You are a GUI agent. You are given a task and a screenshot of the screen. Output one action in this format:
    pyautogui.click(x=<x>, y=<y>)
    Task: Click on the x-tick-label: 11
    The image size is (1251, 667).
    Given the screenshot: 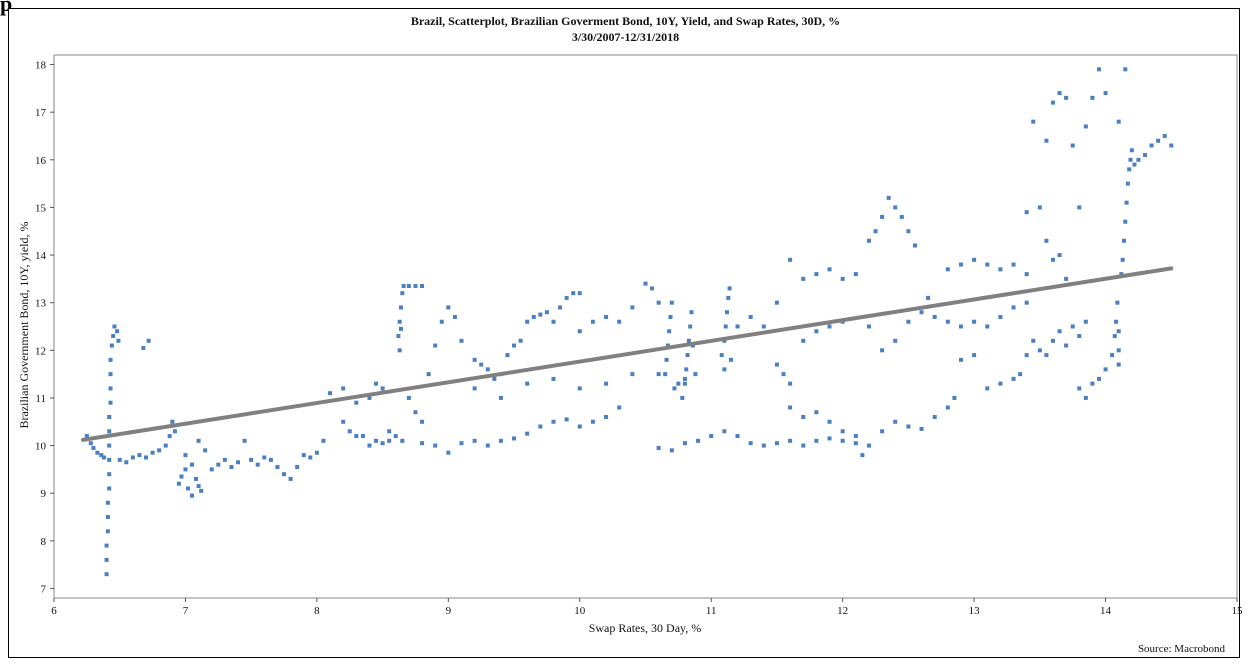 What is the action you would take?
    pyautogui.click(x=711, y=611)
    